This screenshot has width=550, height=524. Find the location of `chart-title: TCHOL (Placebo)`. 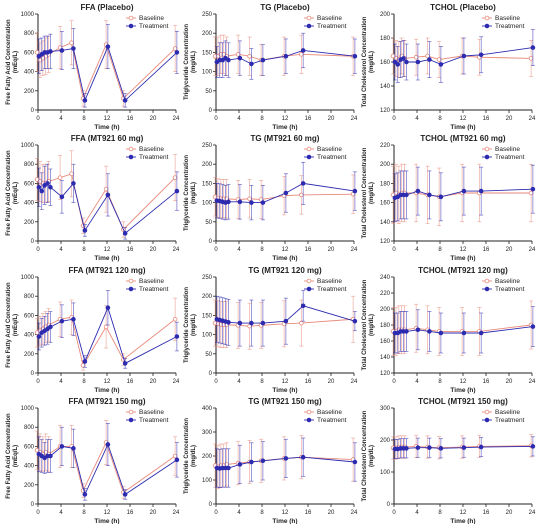

chart-title: TCHOL (Placebo) is located at coordinates (463, 7).